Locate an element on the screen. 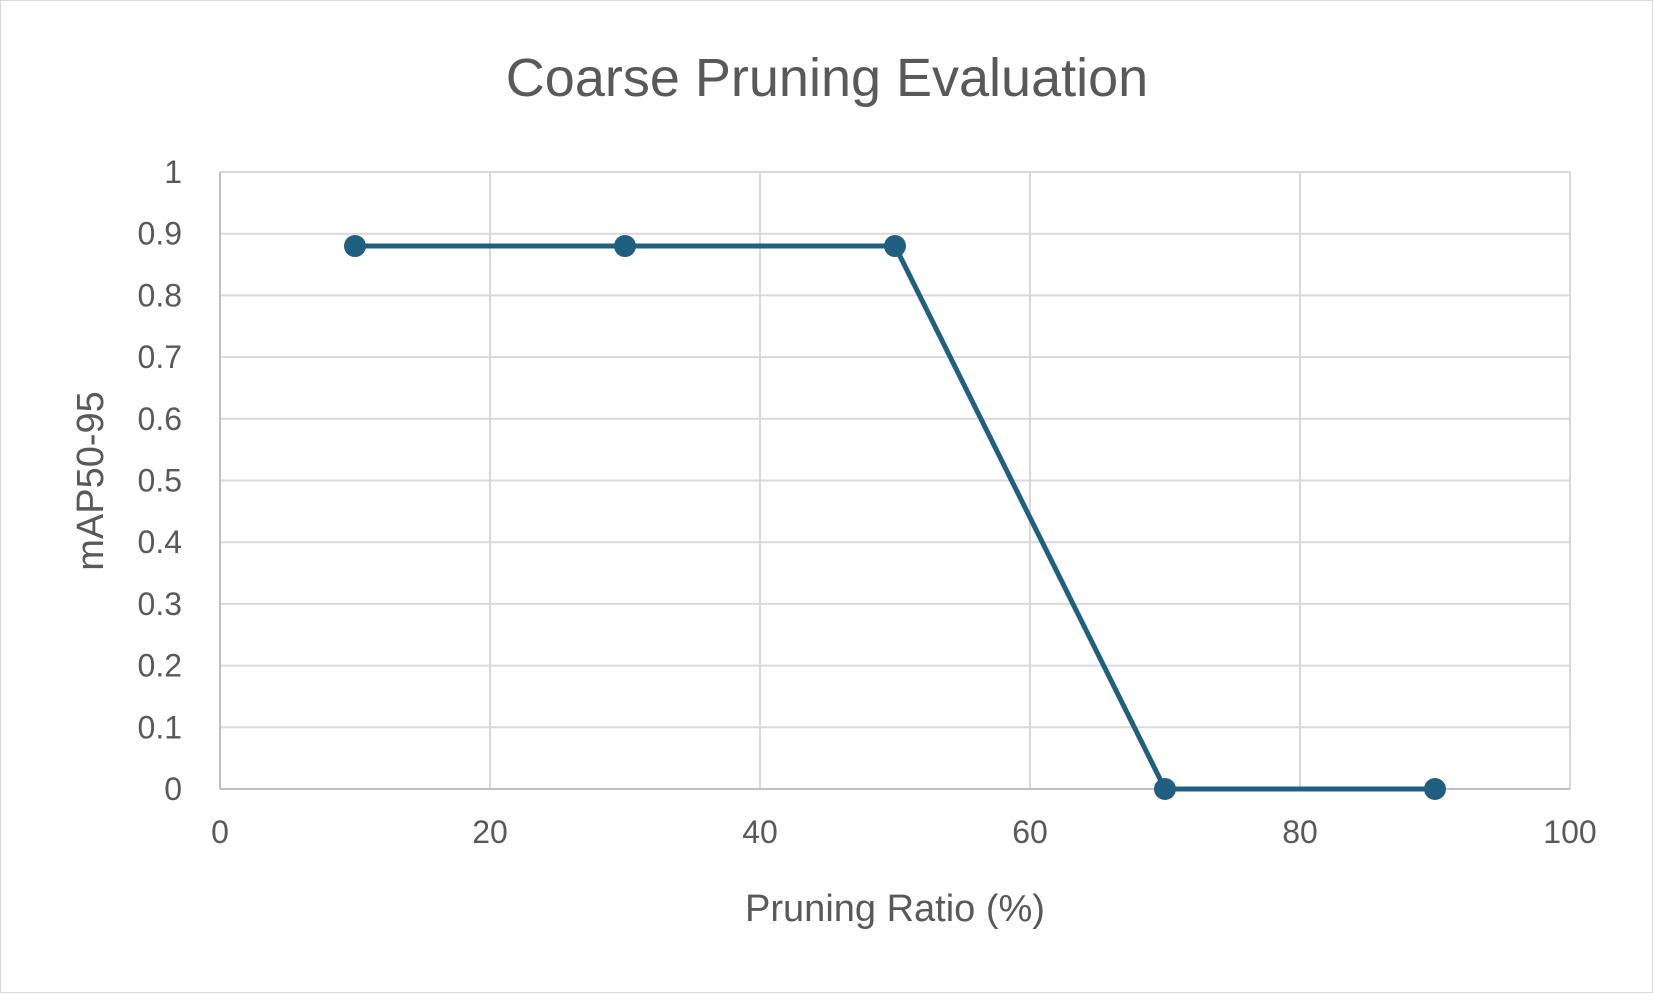 This screenshot has width=1653, height=994. x-tick-label: 0 is located at coordinates (220, 832).